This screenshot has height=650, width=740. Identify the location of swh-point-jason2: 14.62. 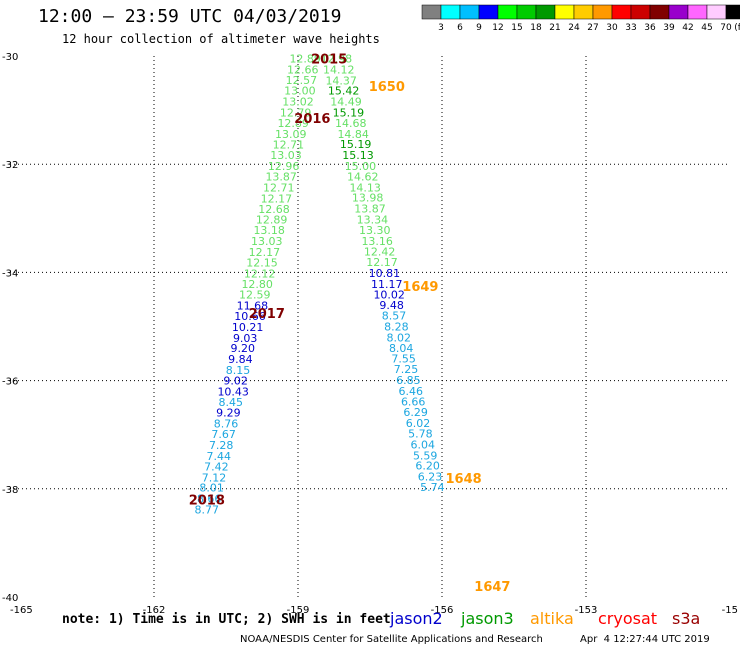
(363, 177).